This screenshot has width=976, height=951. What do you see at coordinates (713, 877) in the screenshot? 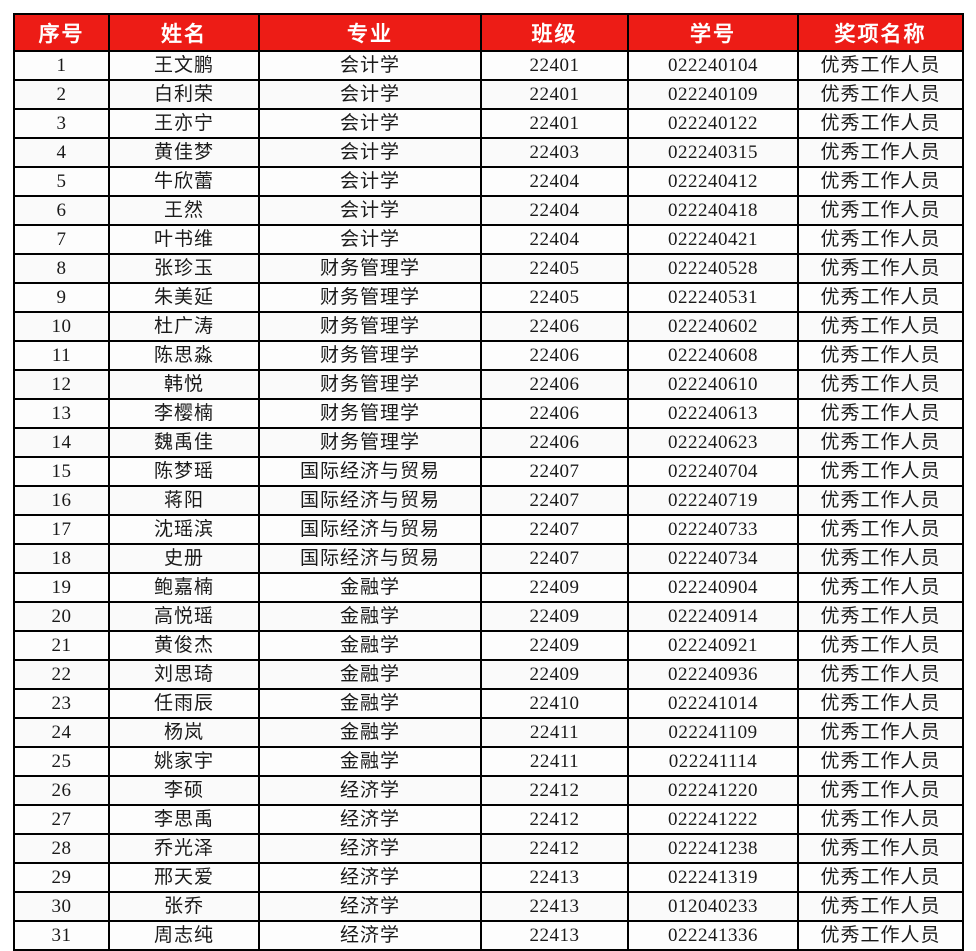
I see `cell-sid: 022241319` at bounding box center [713, 877].